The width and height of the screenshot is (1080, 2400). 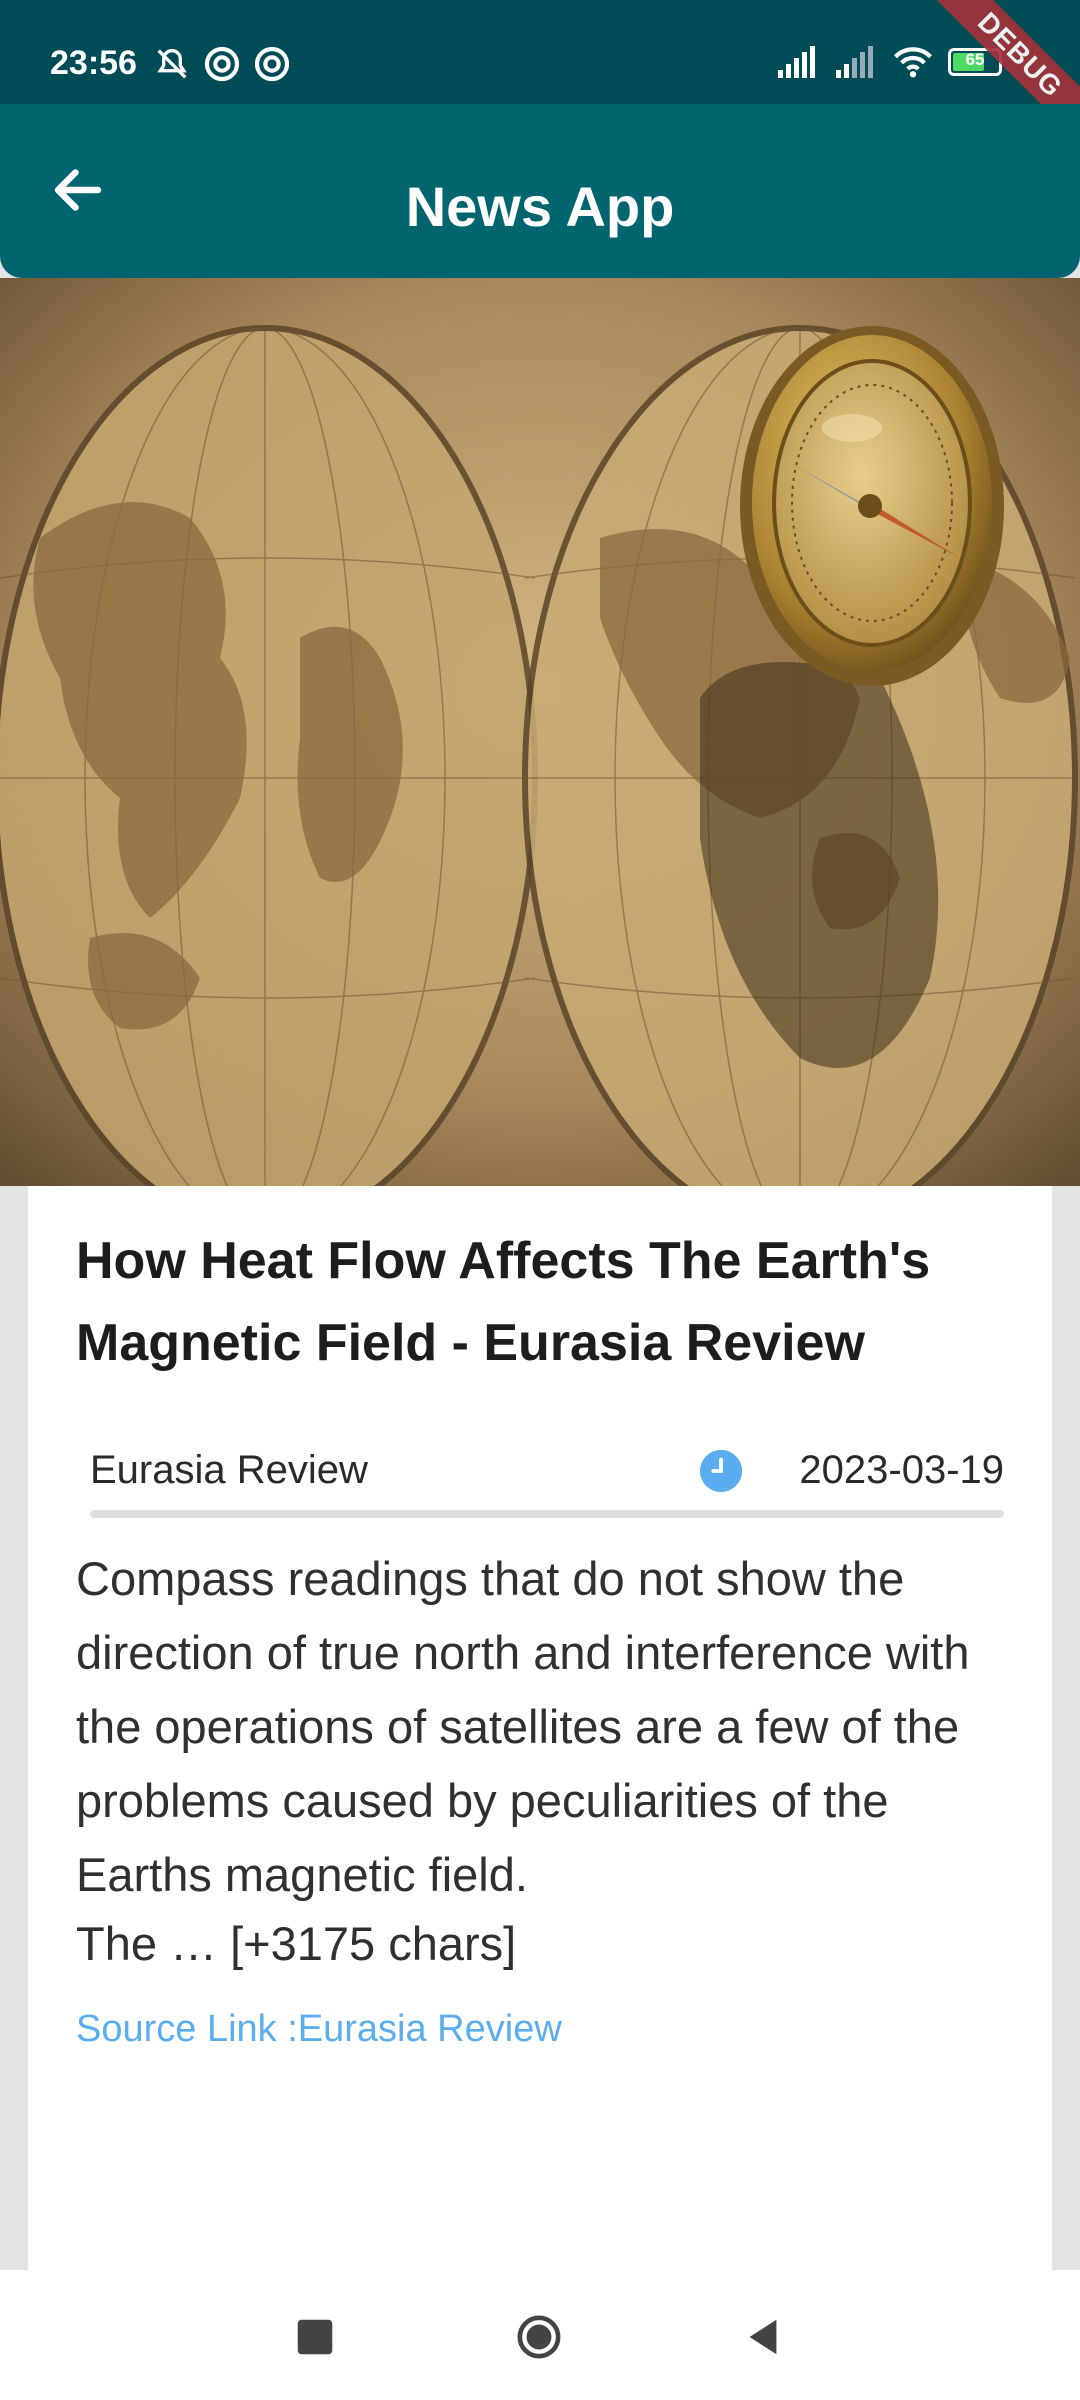 I want to click on battery-level: 65, so click(x=975, y=59).